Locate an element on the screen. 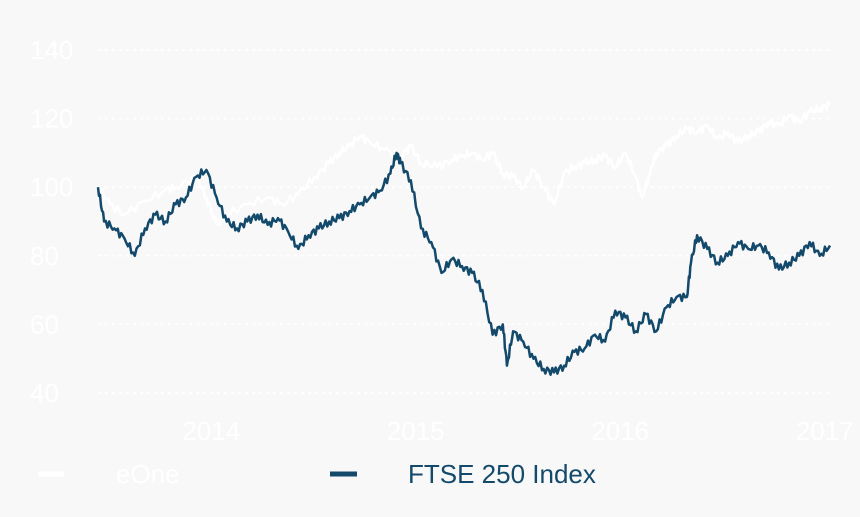 Image resolution: width=860 pixels, height=517 pixels. legend-item-eone: eOne is located at coordinates (109, 474).